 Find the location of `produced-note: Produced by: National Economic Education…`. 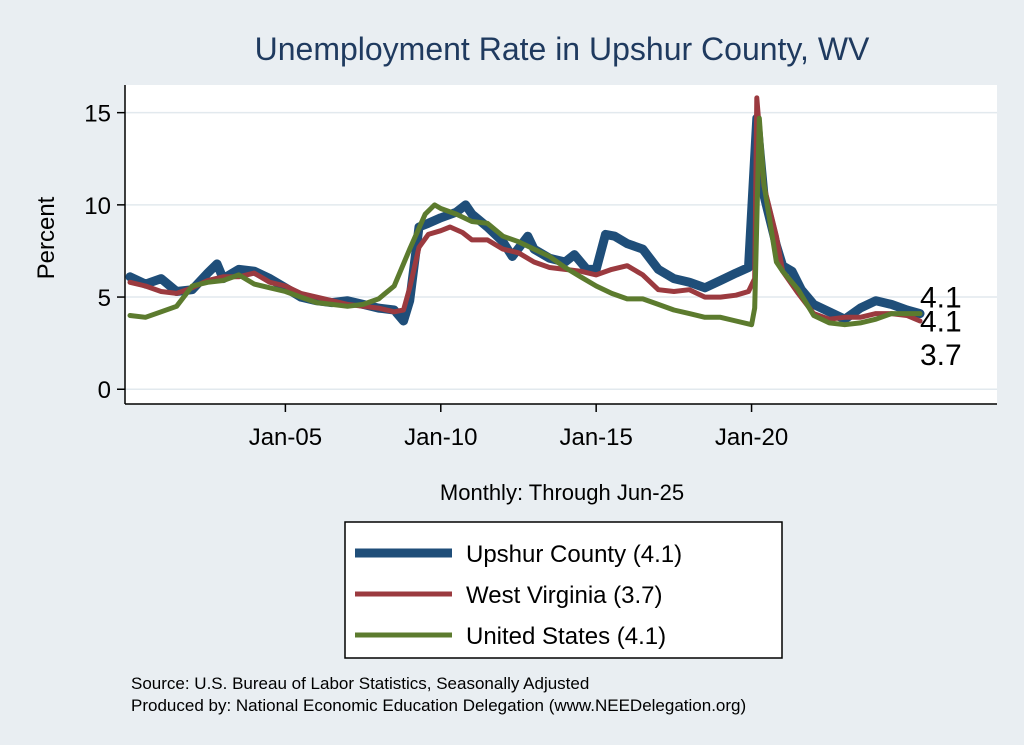

produced-note: Produced by: National Economic Education… is located at coordinates (438, 705).